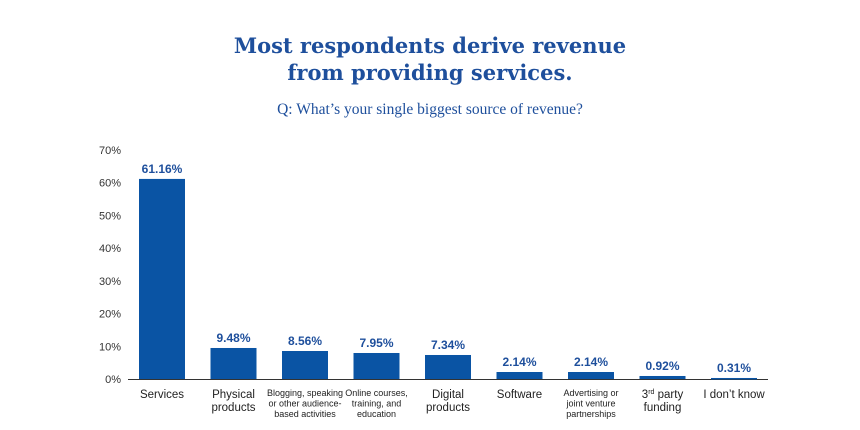  What do you see at coordinates (590, 393) in the screenshot?
I see `x-tick-label: Advertising or` at bounding box center [590, 393].